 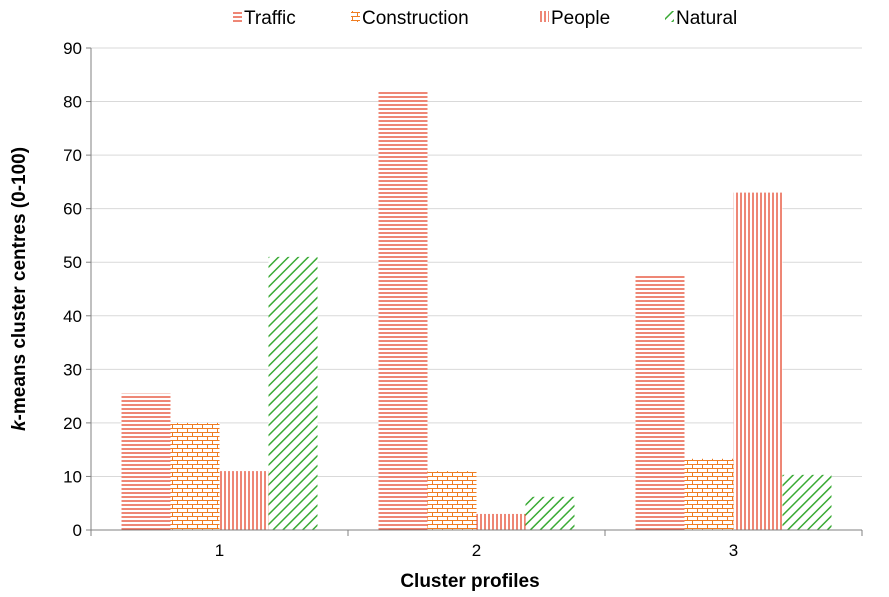 I want to click on y-tick-label: 80, so click(x=72, y=102).